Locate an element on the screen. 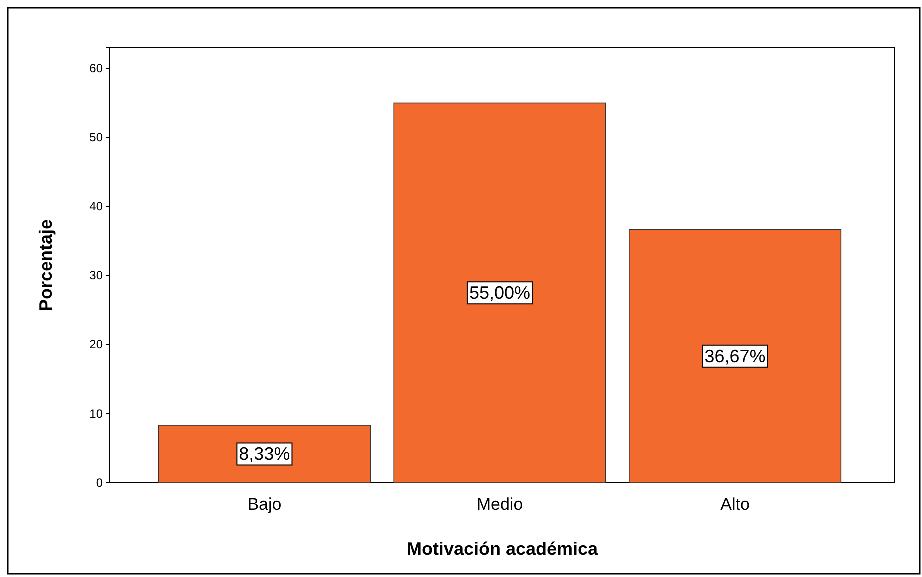 Image resolution: width=922 pixels, height=577 pixels. data-label: 8,33% is located at coordinates (264, 454).